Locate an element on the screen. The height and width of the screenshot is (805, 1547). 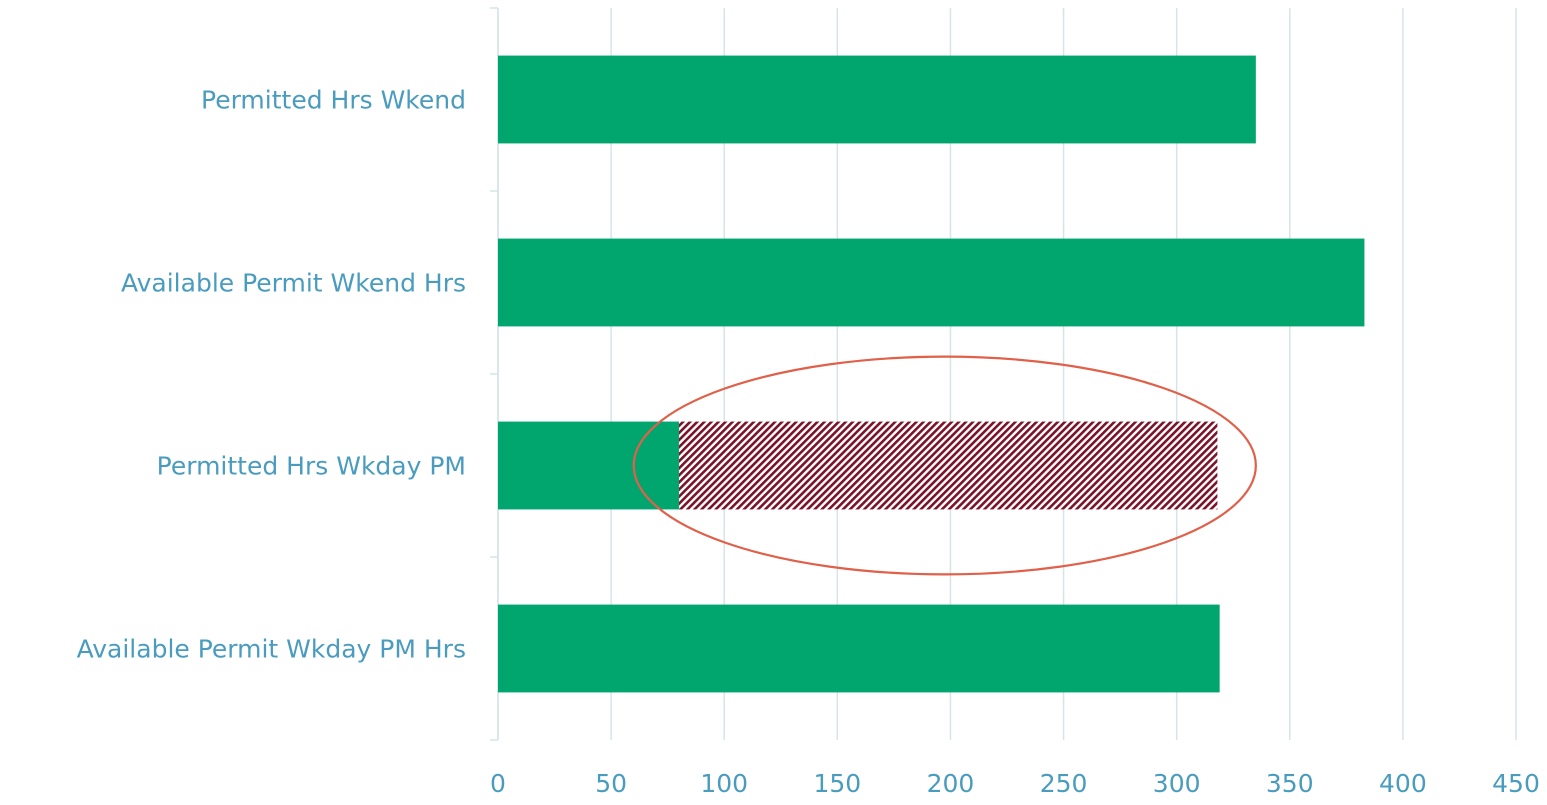
x-tick-label-250: 250 is located at coordinates (1064, 783).